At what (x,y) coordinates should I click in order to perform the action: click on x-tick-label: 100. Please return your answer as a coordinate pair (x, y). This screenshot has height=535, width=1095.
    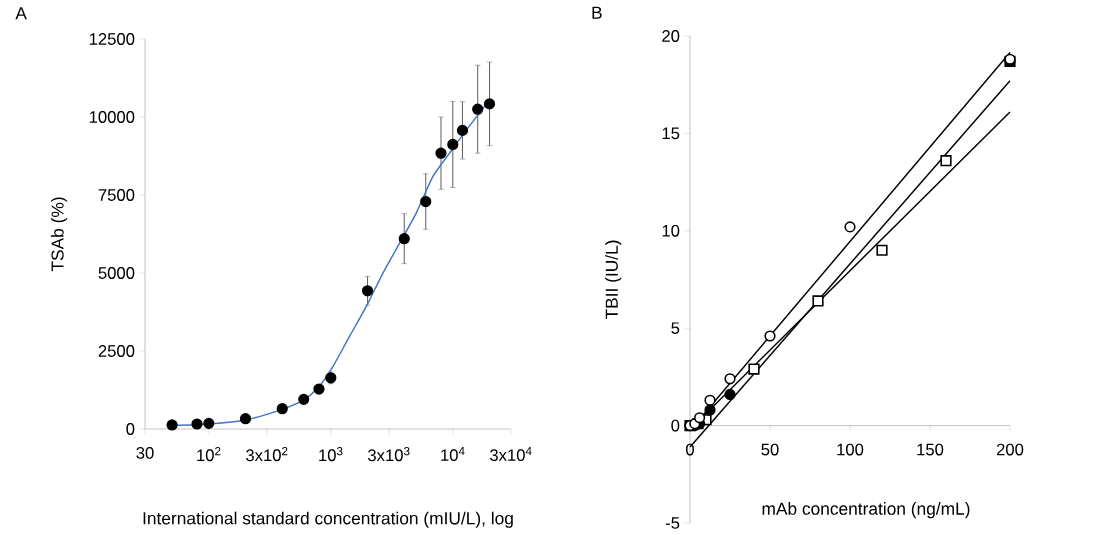
    Looking at the image, I should click on (850, 449).